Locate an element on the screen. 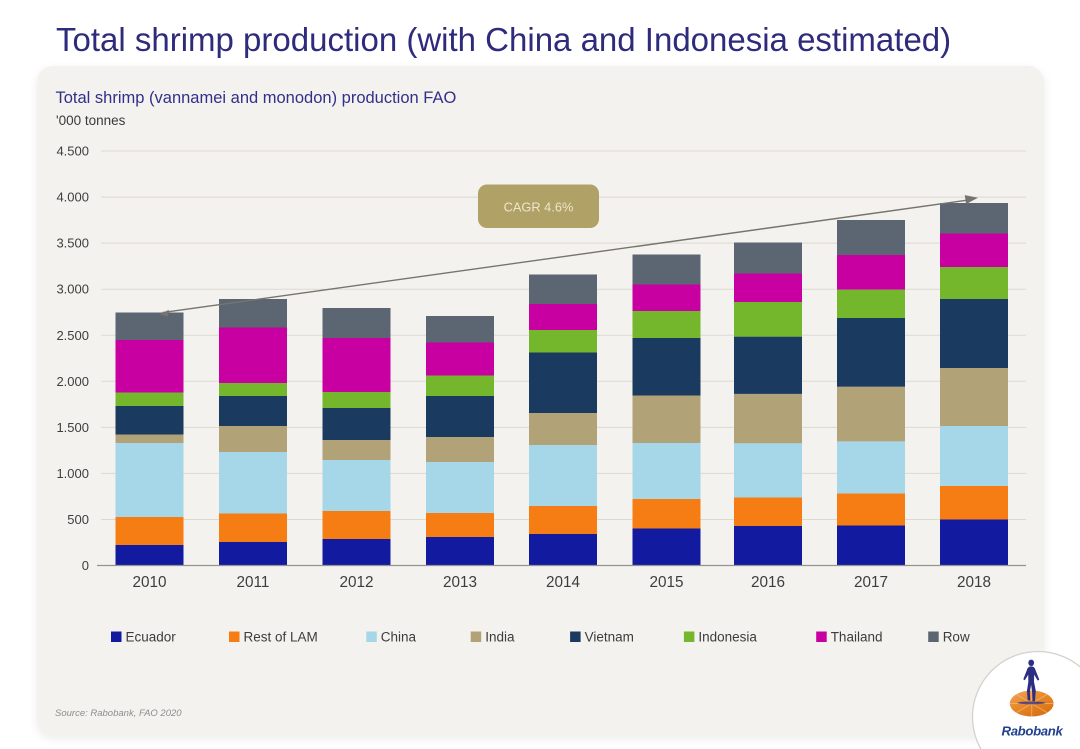 The image size is (1080, 749). svg-text: 4.500 is located at coordinates (72, 151).